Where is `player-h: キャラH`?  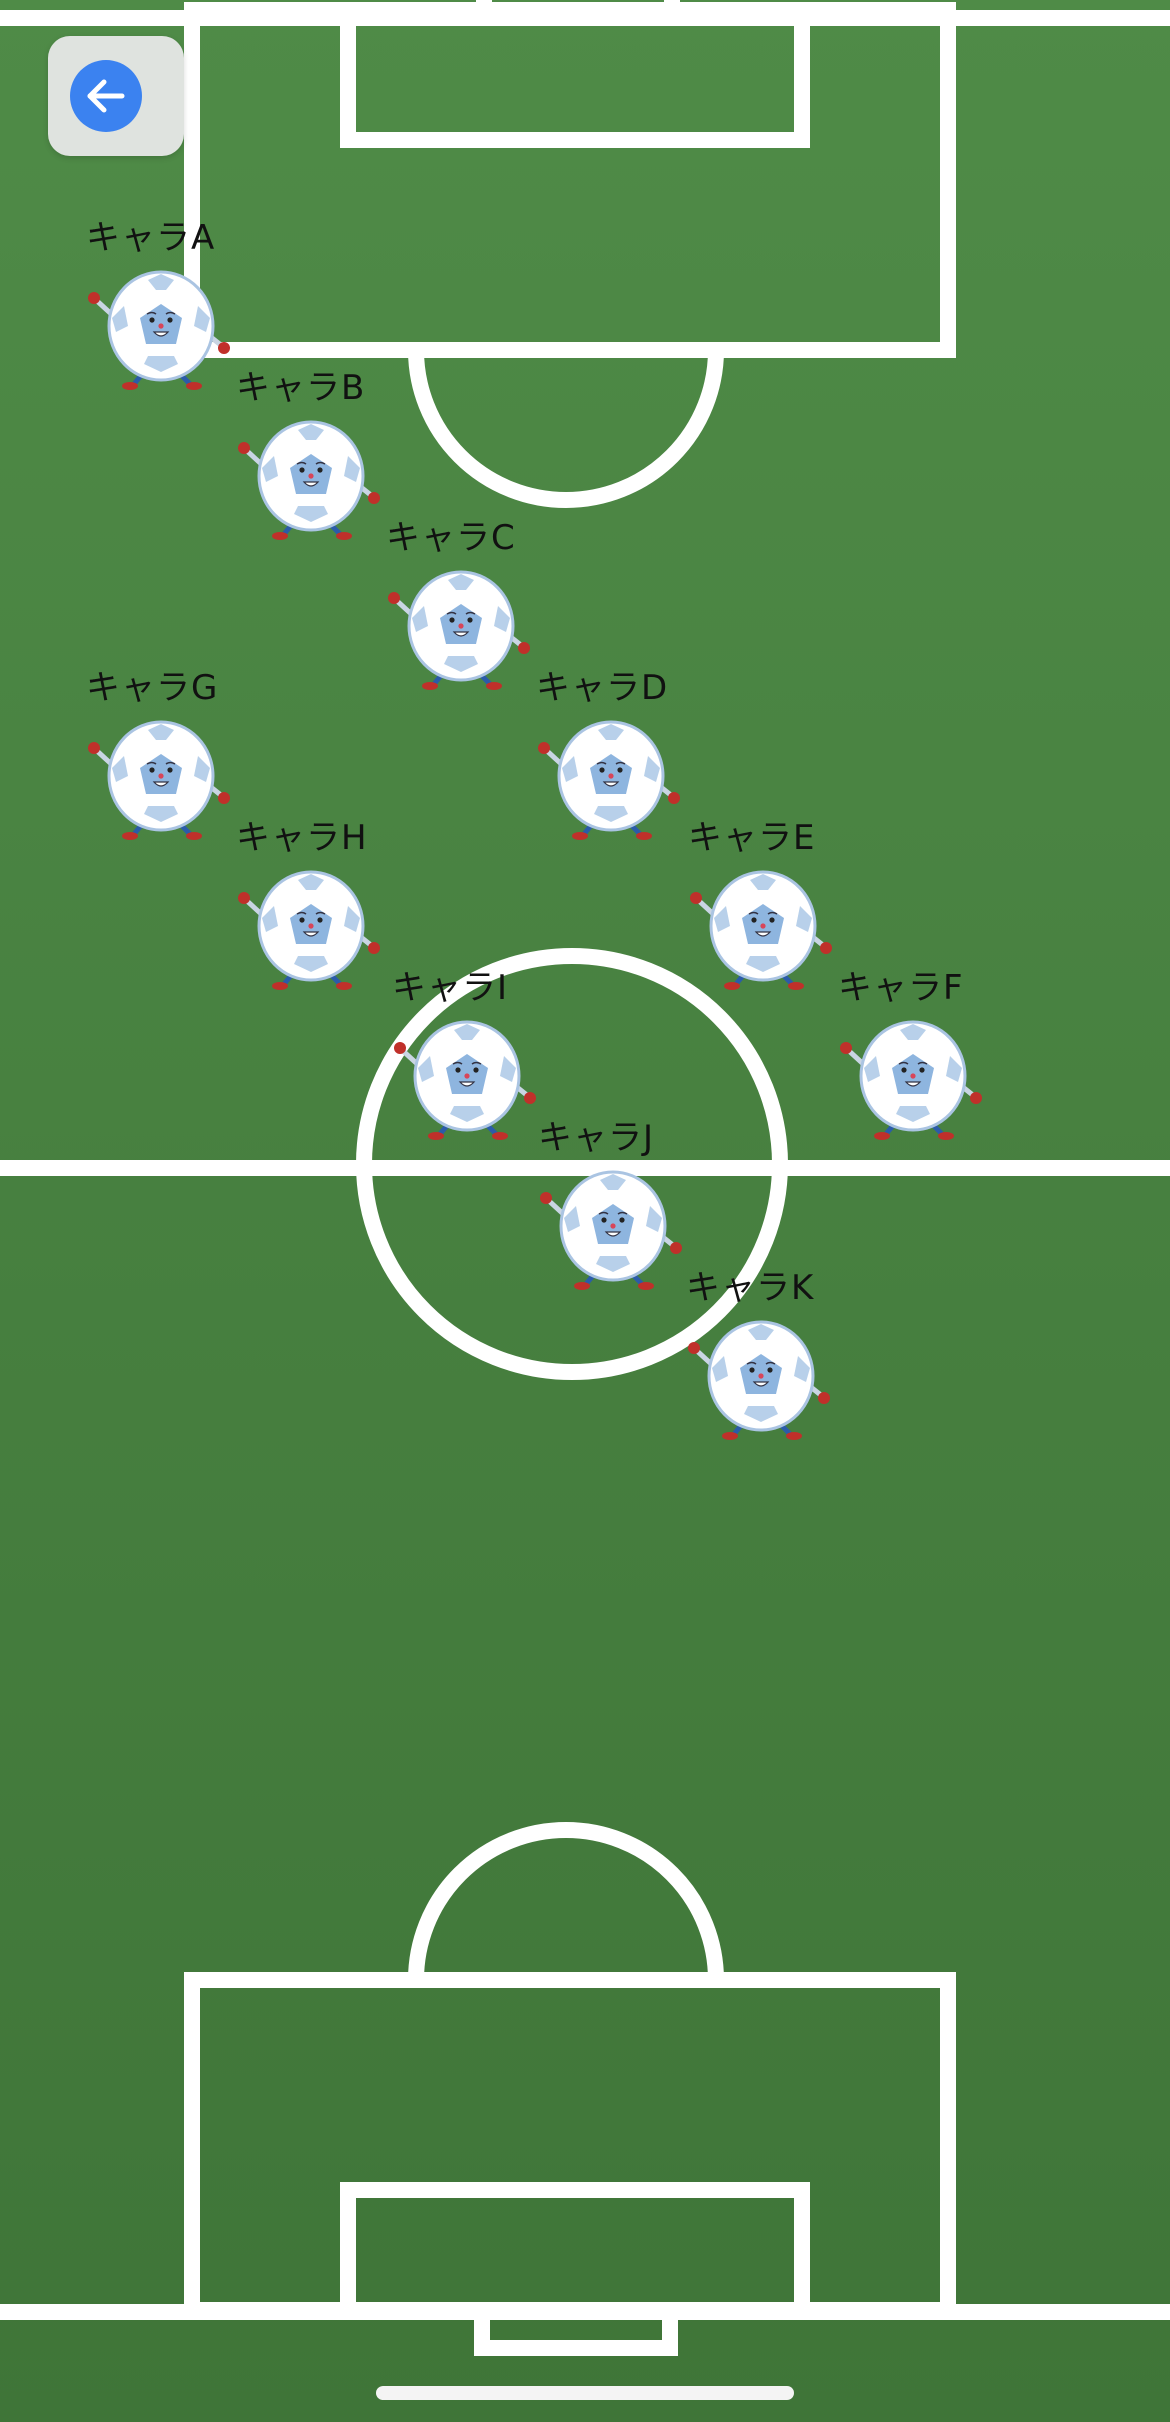
player-h: キャラH is located at coordinates (321, 905).